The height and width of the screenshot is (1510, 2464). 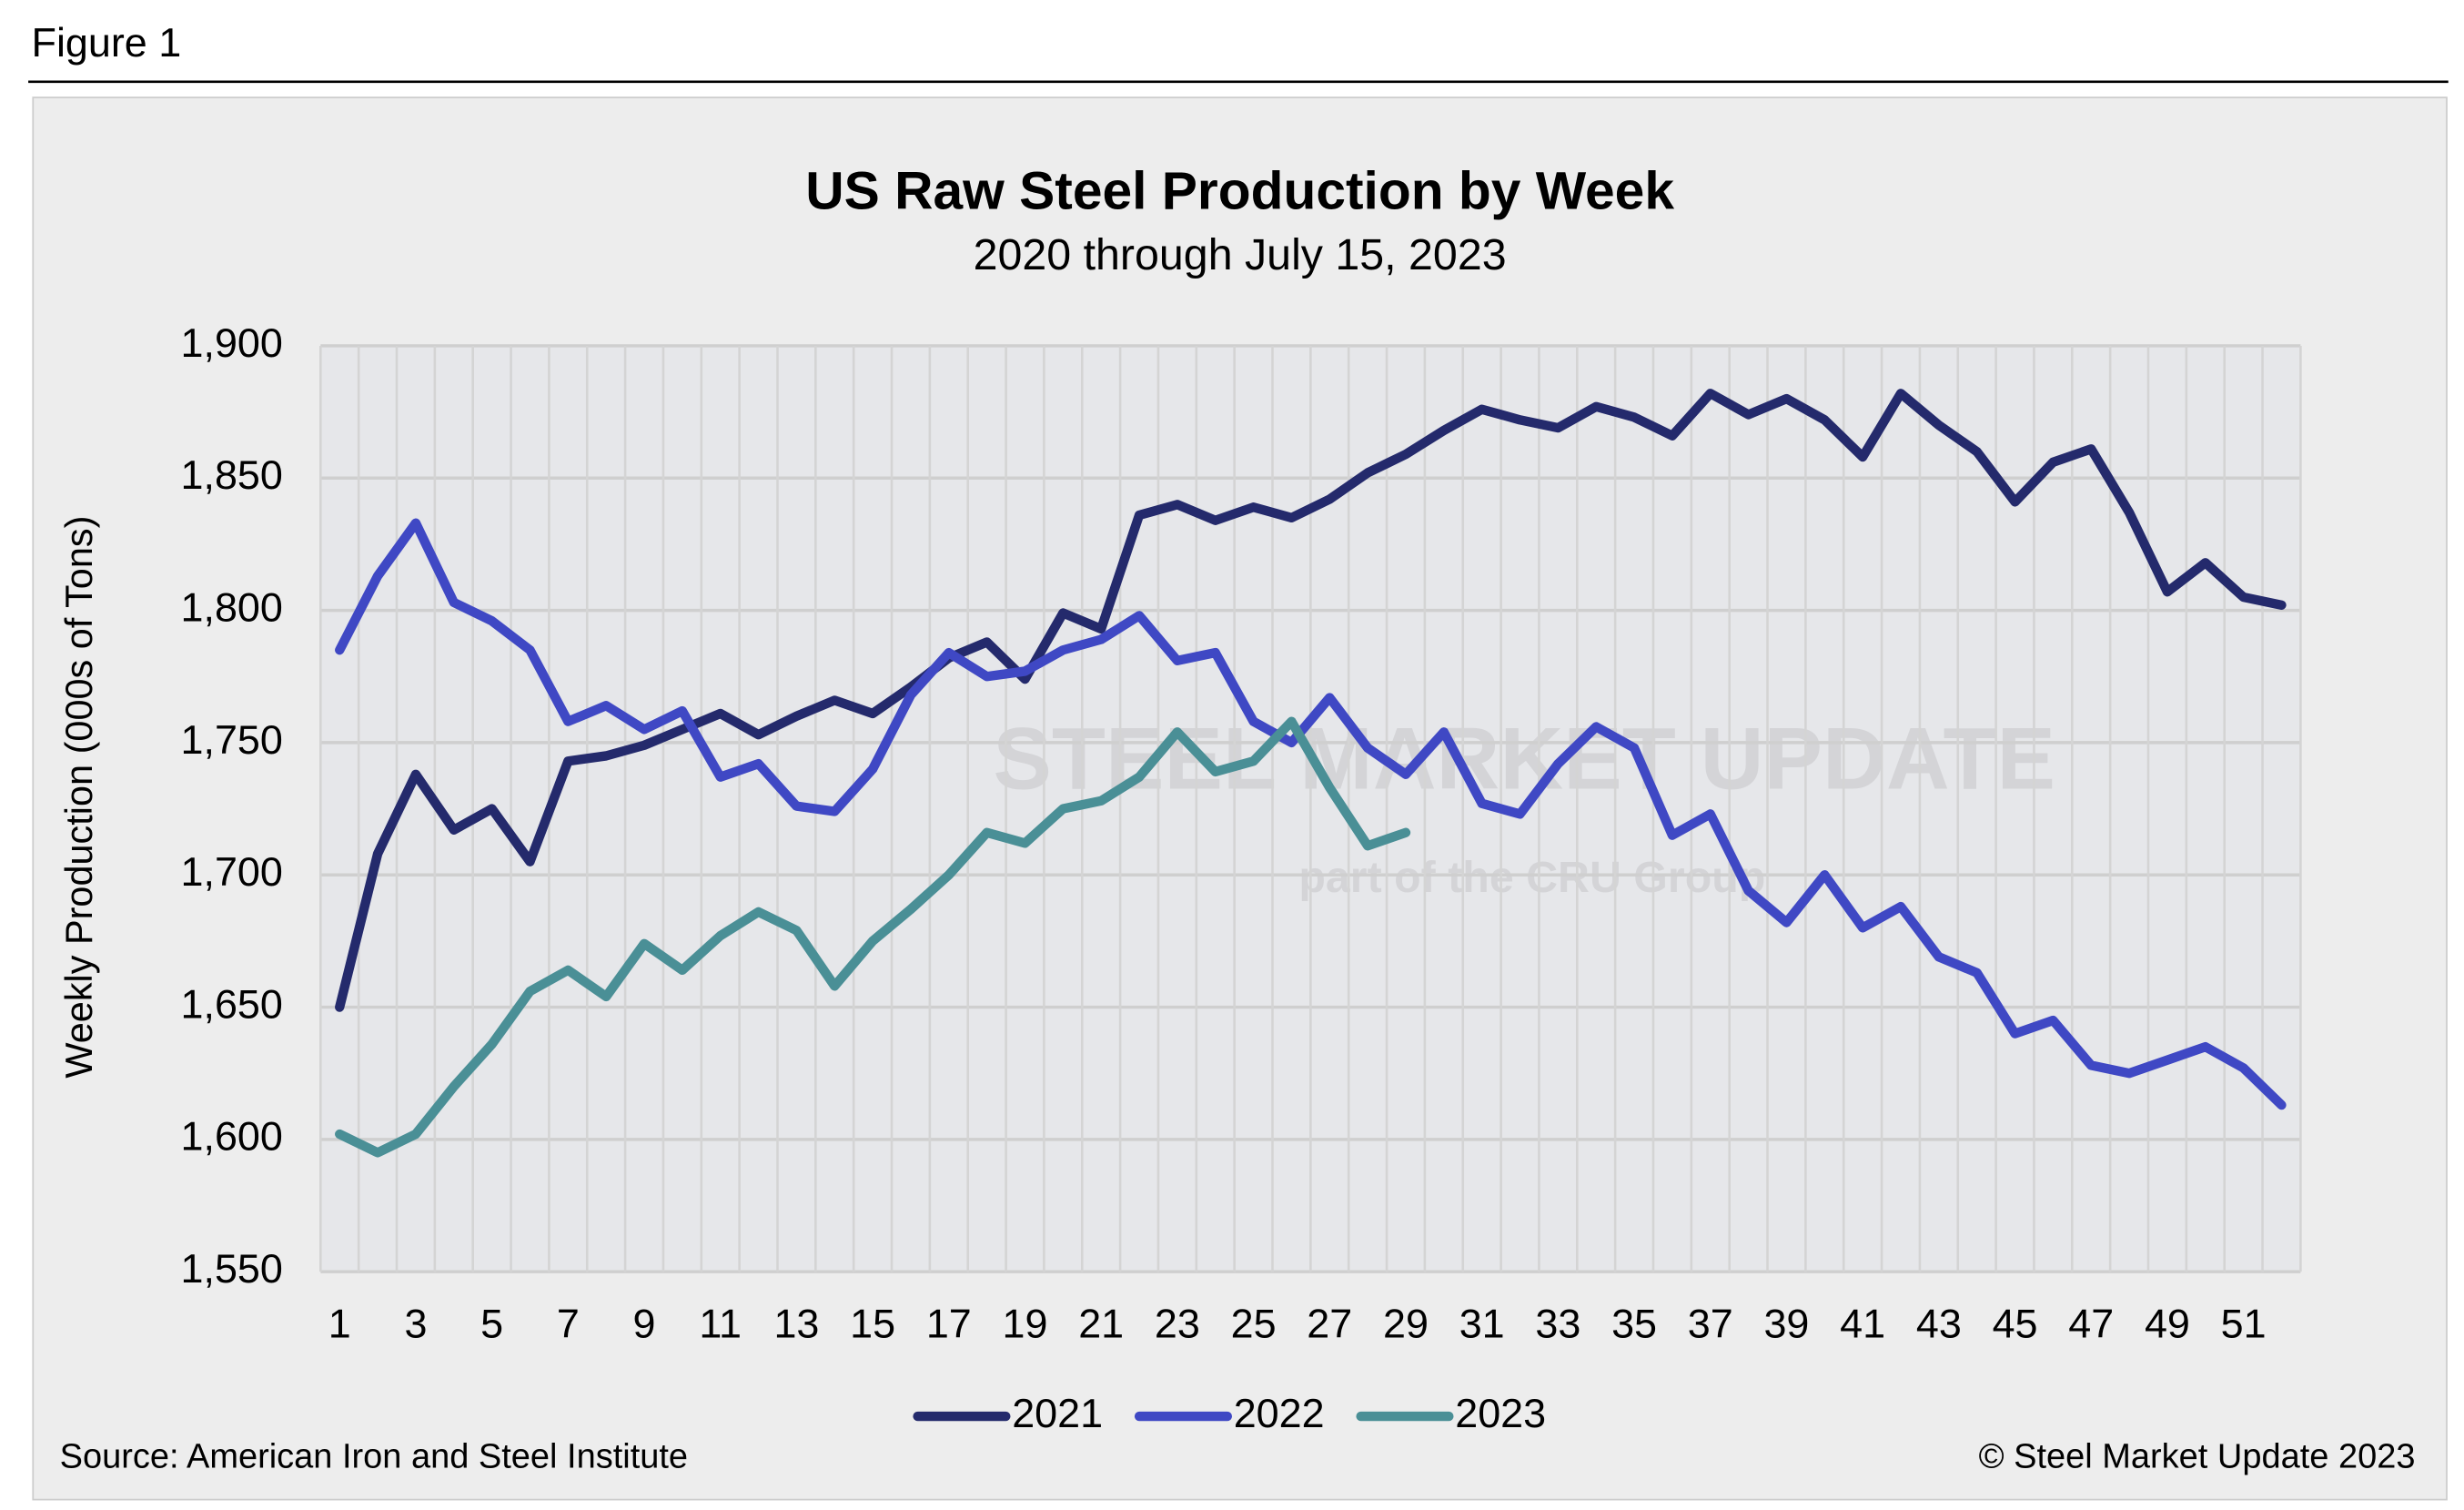 What do you see at coordinates (1531, 877) in the screenshot?
I see `watermark: part of the CRU Group` at bounding box center [1531, 877].